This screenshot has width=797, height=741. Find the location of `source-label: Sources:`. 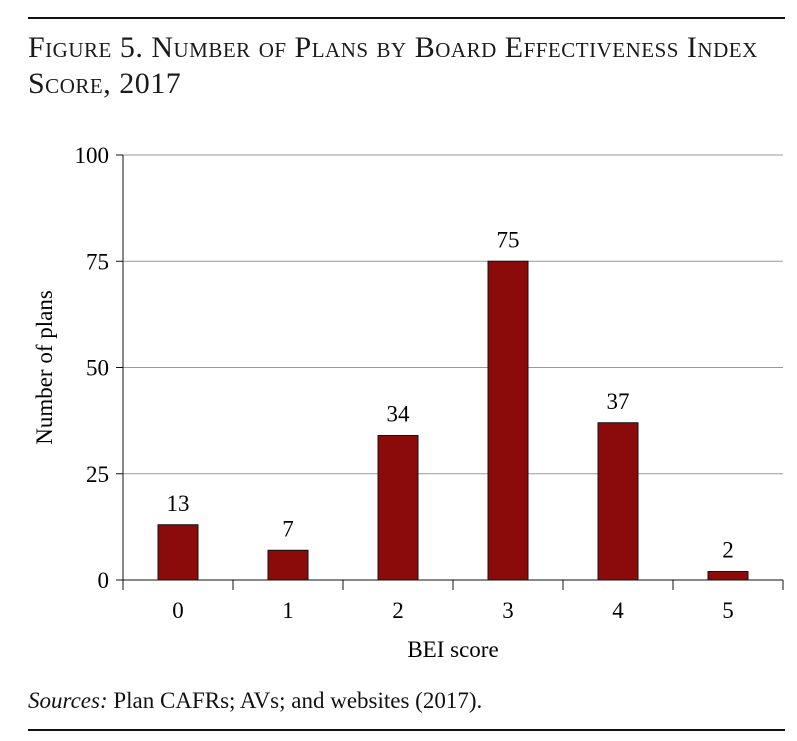

source-label: Sources: is located at coordinates (68, 700).